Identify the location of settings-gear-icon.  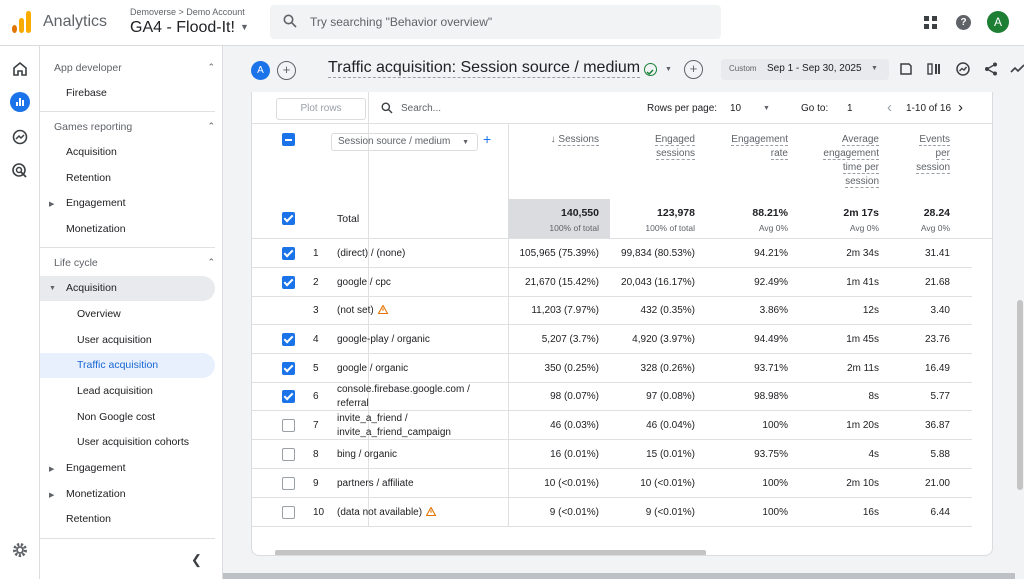
(20, 550).